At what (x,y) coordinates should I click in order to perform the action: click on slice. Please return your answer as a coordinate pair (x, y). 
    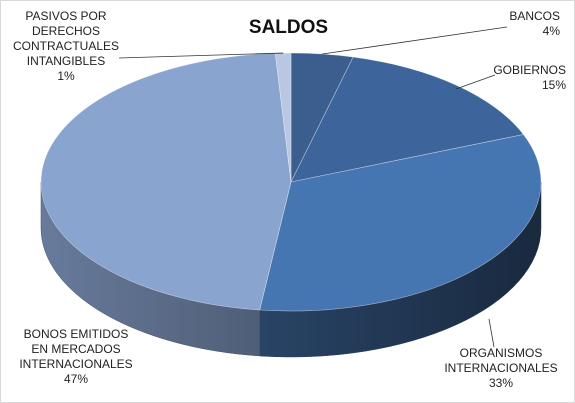
    Looking at the image, I should click on (407, 119).